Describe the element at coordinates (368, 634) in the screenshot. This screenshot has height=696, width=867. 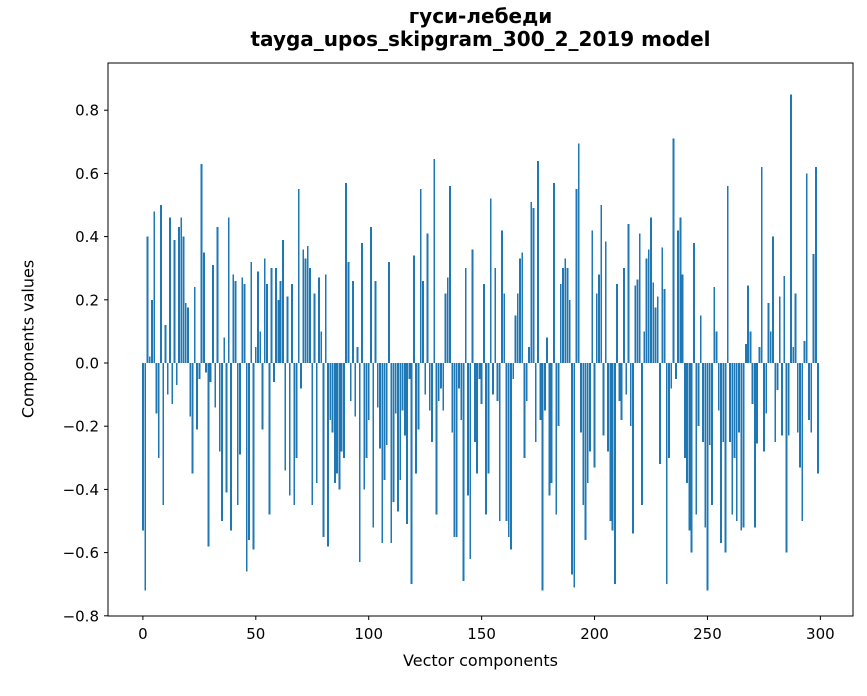
I see `x-tick-label: 100` at that location.